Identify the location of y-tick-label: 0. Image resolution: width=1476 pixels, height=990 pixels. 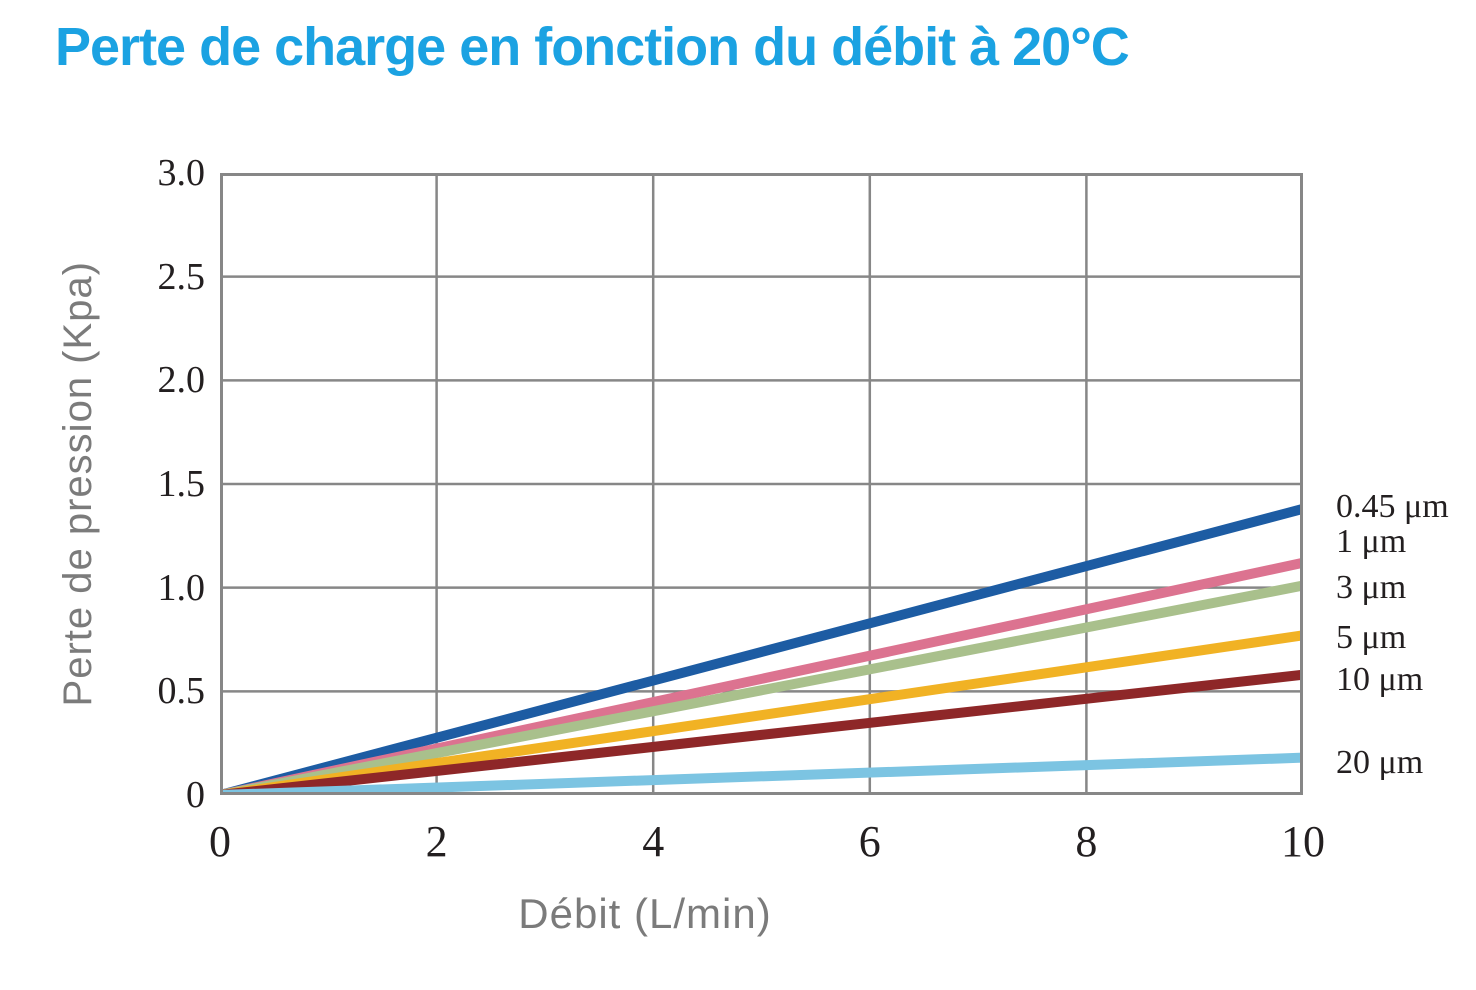
(195, 795).